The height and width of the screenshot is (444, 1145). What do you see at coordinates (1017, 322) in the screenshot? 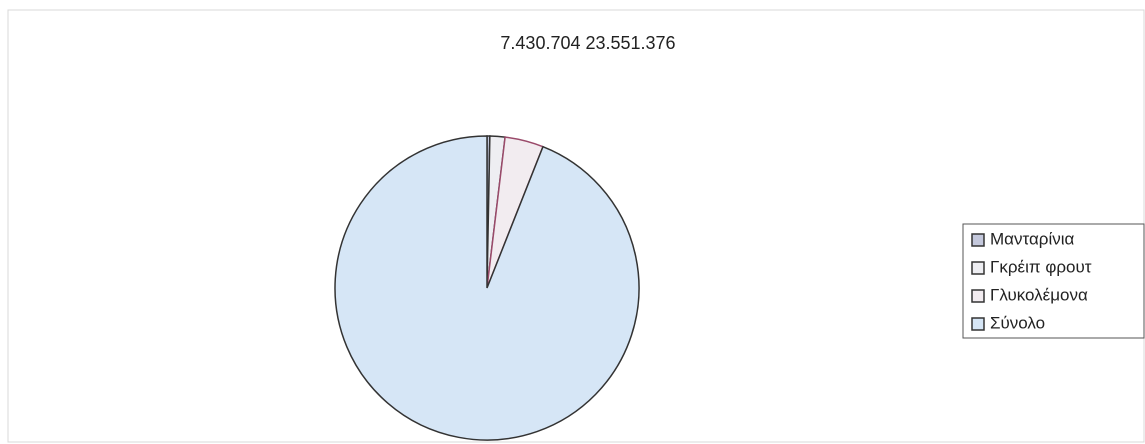
I see `legend-label: Σύνολο` at bounding box center [1017, 322].